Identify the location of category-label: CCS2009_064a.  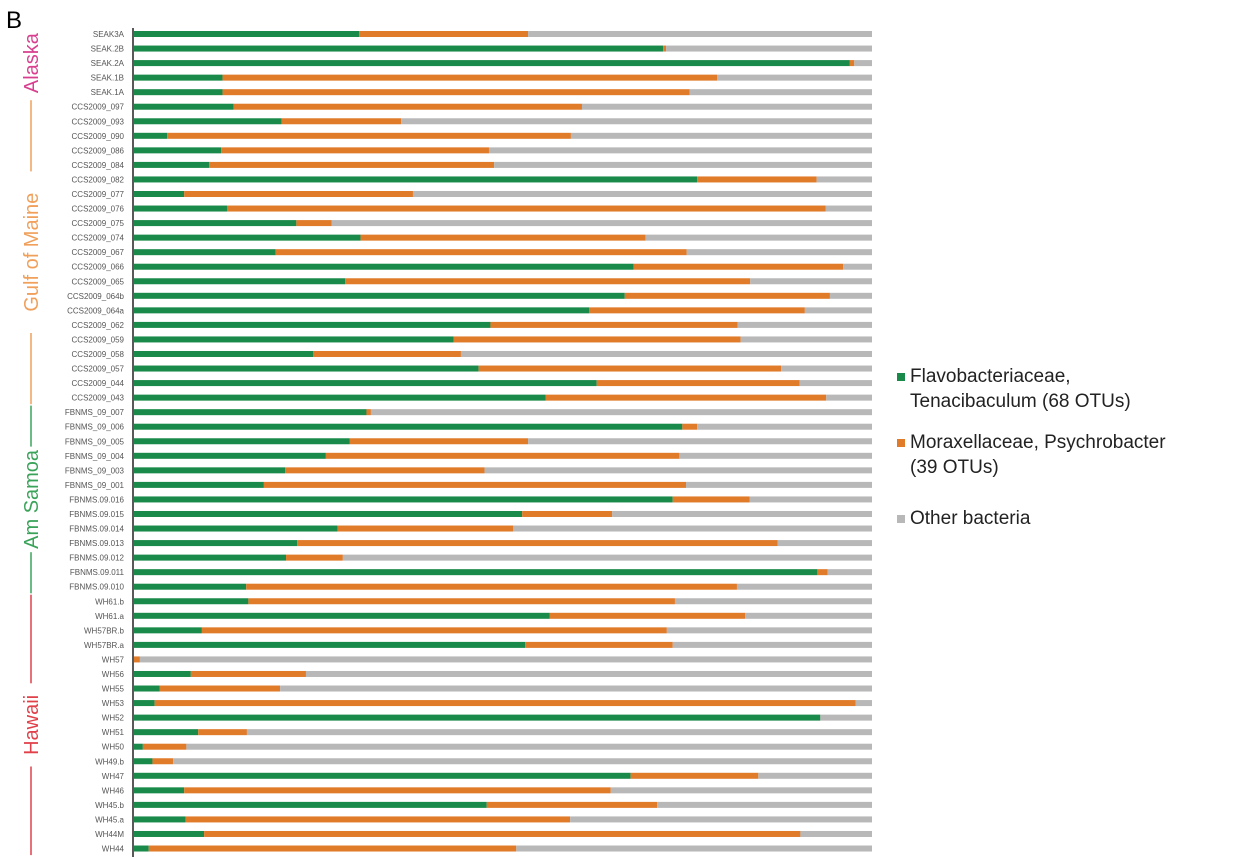
(95, 310).